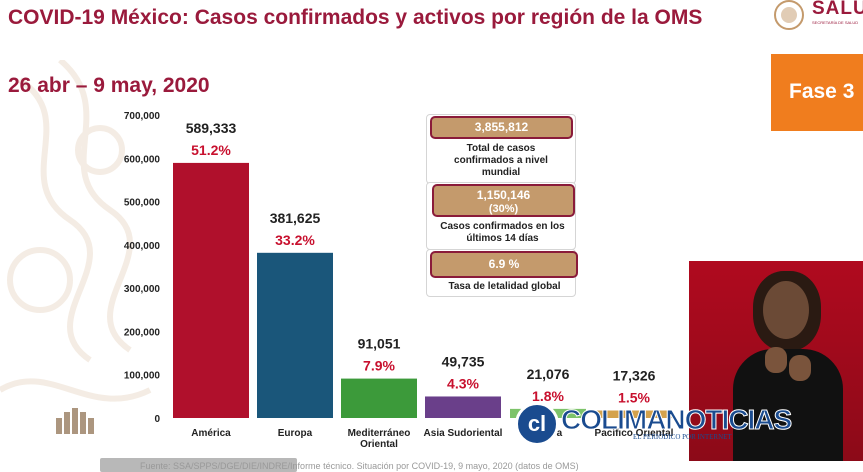  Describe the element at coordinates (463, 383) in the screenshot. I see `pct-label: 4.3%` at that location.